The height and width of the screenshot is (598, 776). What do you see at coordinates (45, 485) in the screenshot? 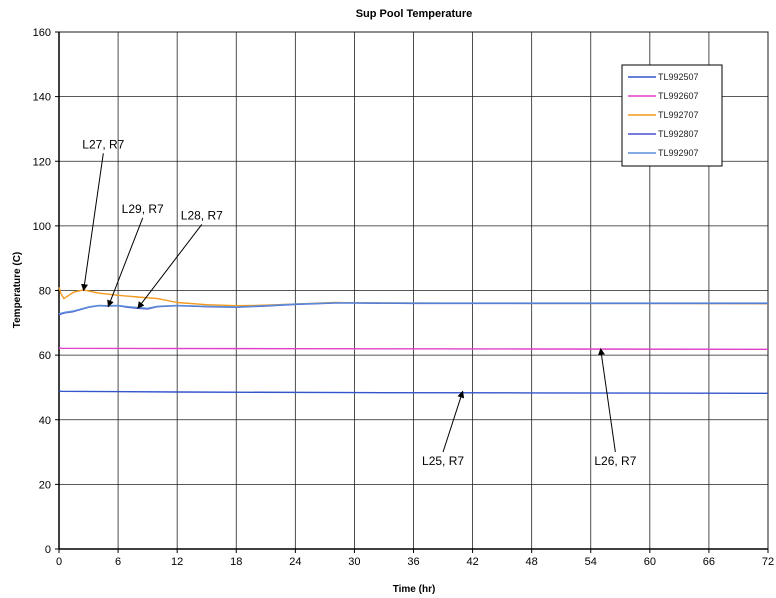
I see `y-tick-label: 20` at bounding box center [45, 485].